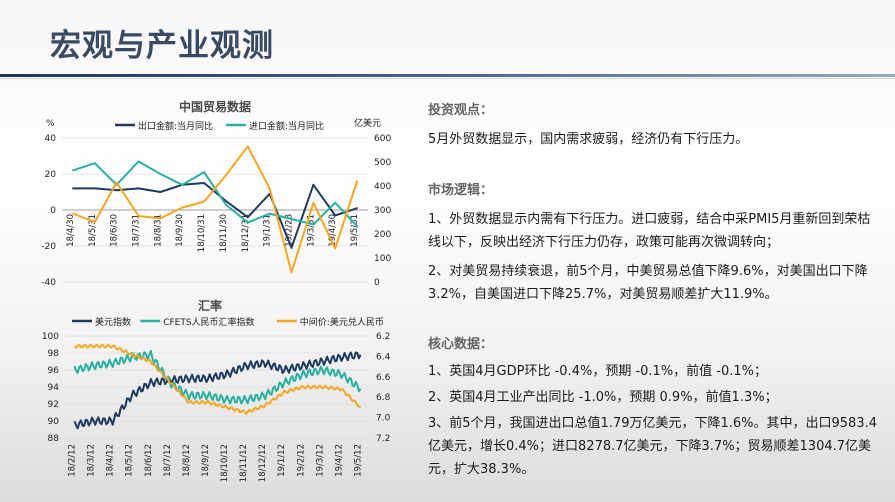 This screenshot has height=502, width=895. What do you see at coordinates (355, 230) in the screenshot?
I see `x-tick-label: 19/5/31` at bounding box center [355, 230].